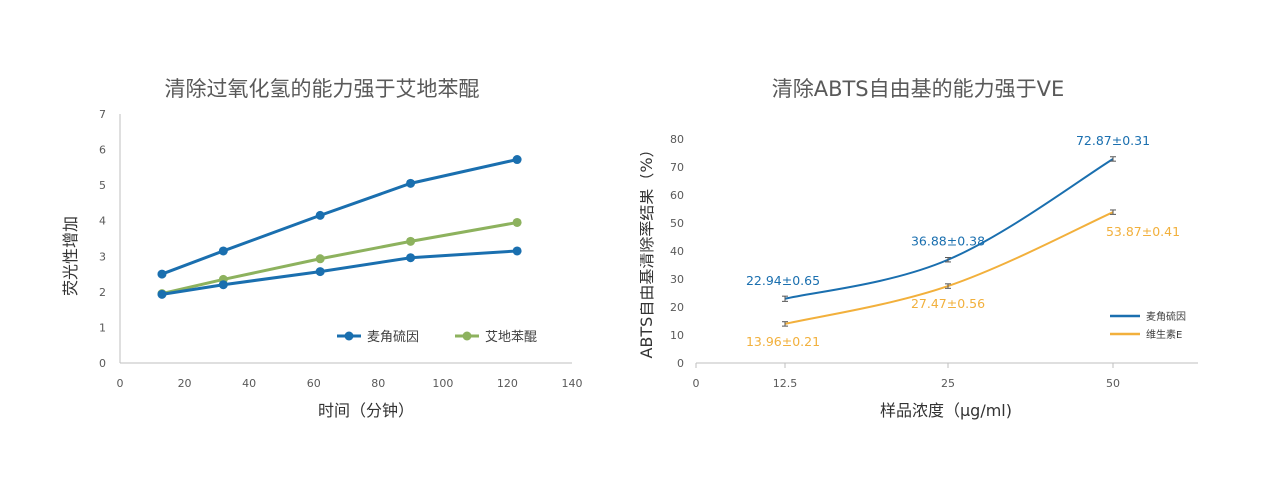 This screenshot has width=1280, height=484. What do you see at coordinates (677, 279) in the screenshot?
I see `y-tick-label: 30` at bounding box center [677, 279].